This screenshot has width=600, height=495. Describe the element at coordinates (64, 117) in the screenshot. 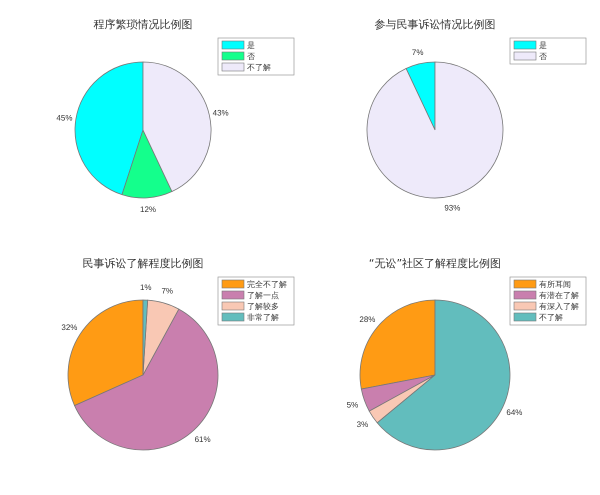

I see `data-label: 45%` at that location.